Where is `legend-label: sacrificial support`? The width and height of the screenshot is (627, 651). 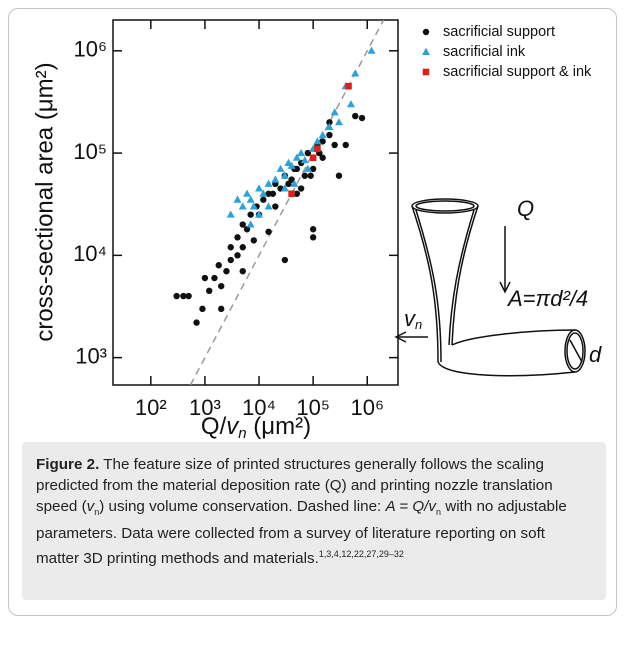
legend-label: sacrificial support is located at coordinates (499, 32).